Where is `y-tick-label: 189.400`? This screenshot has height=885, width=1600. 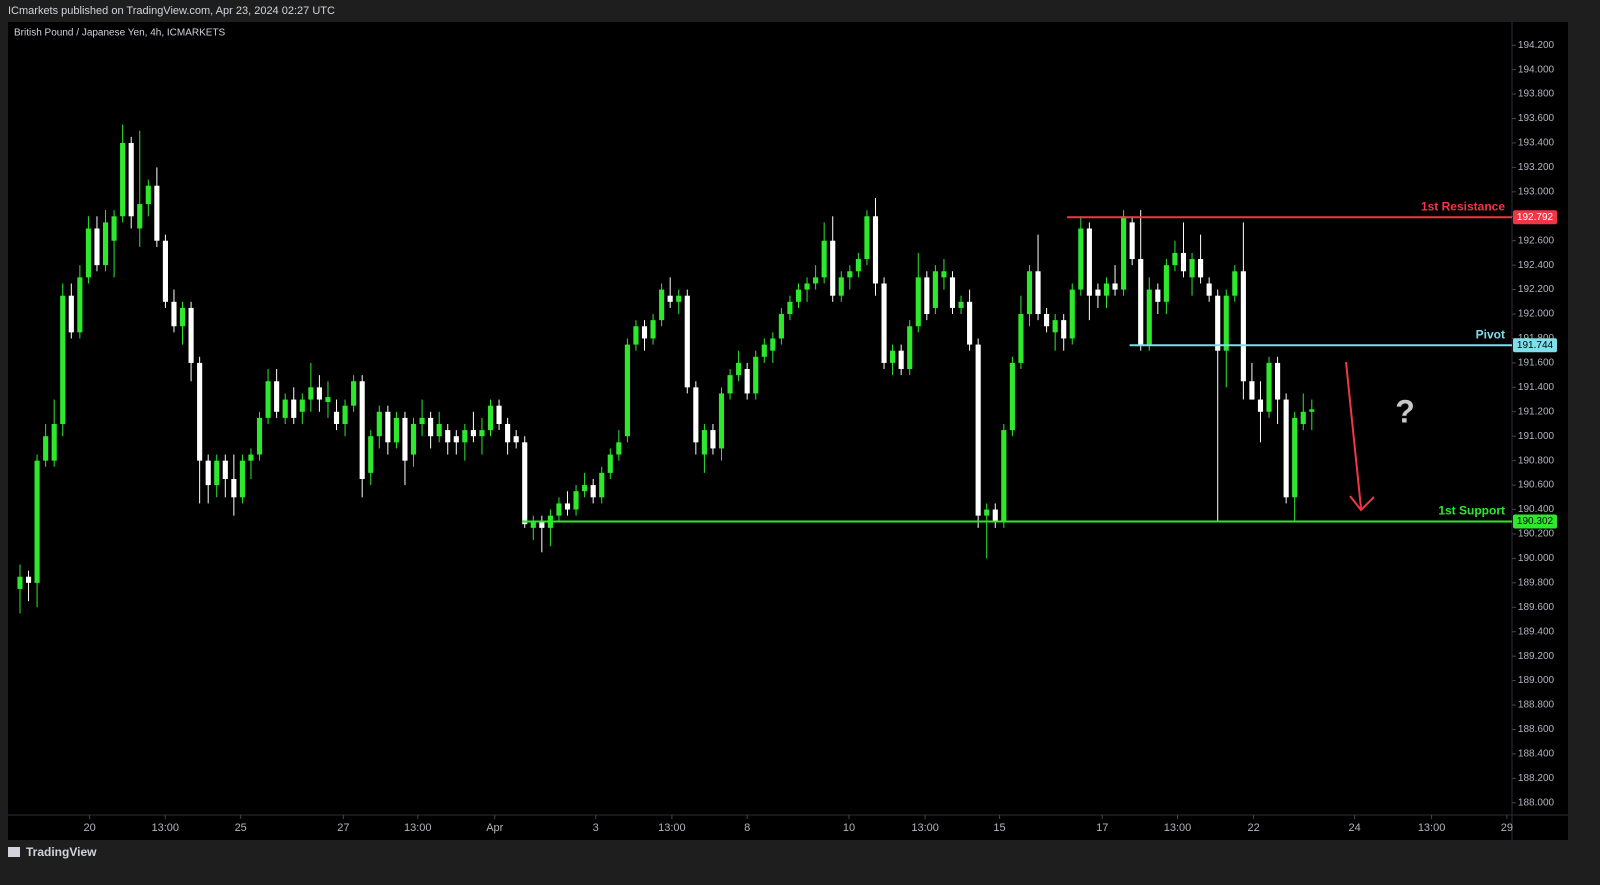 y-tick-label: 189.400 is located at coordinates (1536, 631).